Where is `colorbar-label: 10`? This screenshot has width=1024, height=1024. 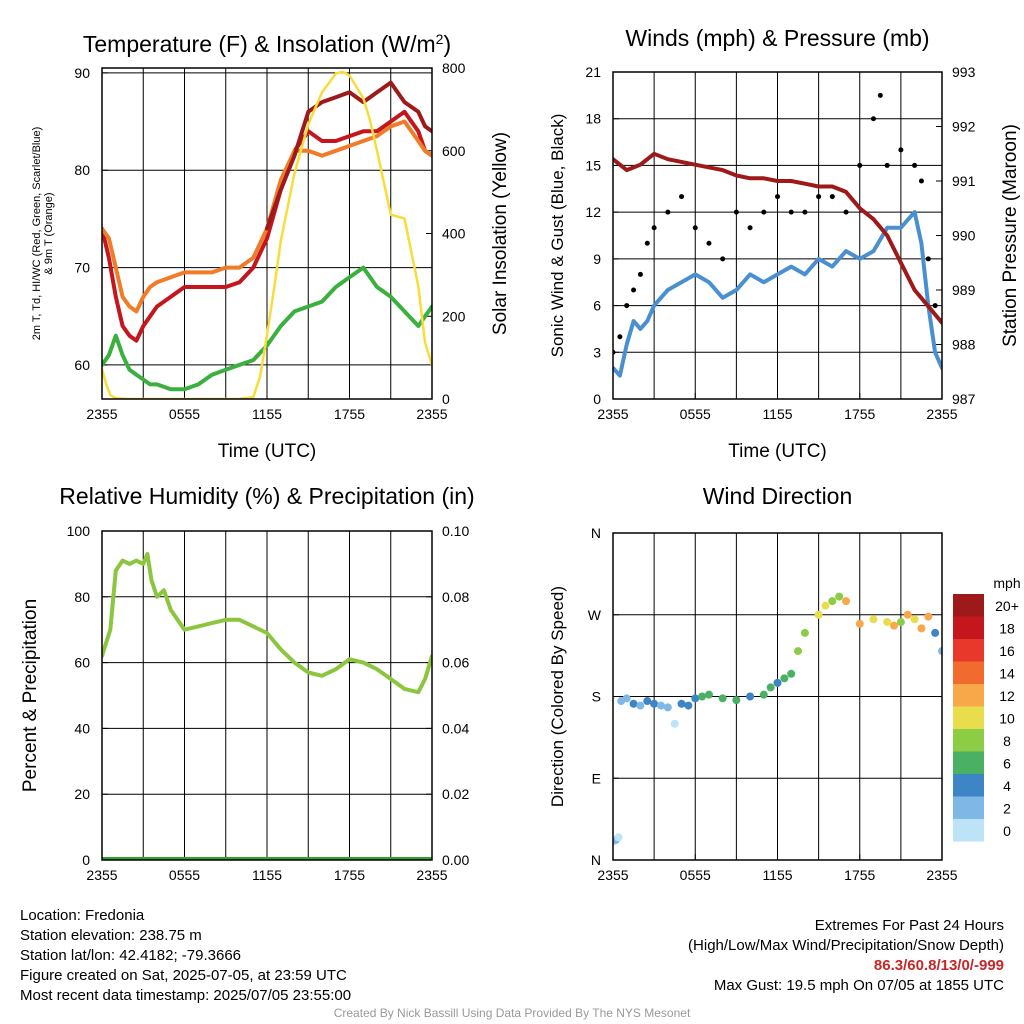
colorbar-label: 10 is located at coordinates (1007, 719).